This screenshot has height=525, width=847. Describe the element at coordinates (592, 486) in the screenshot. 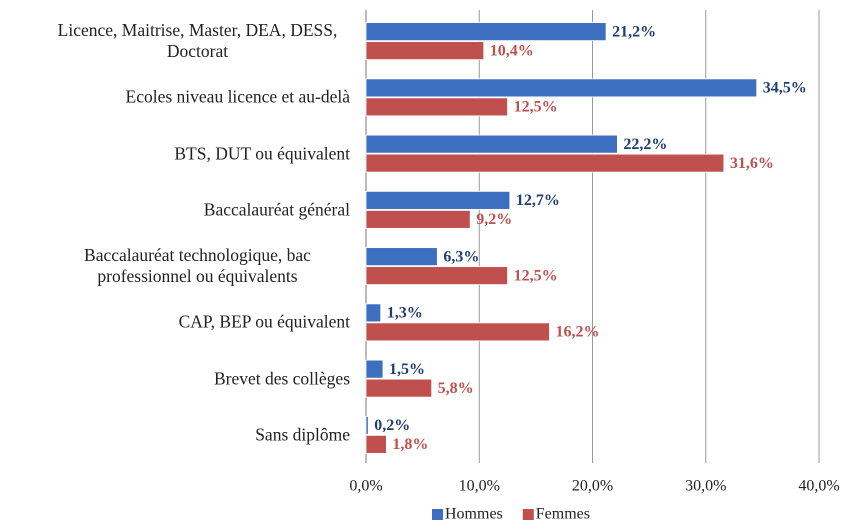

I see `x-tick-label: 20,0%` at that location.